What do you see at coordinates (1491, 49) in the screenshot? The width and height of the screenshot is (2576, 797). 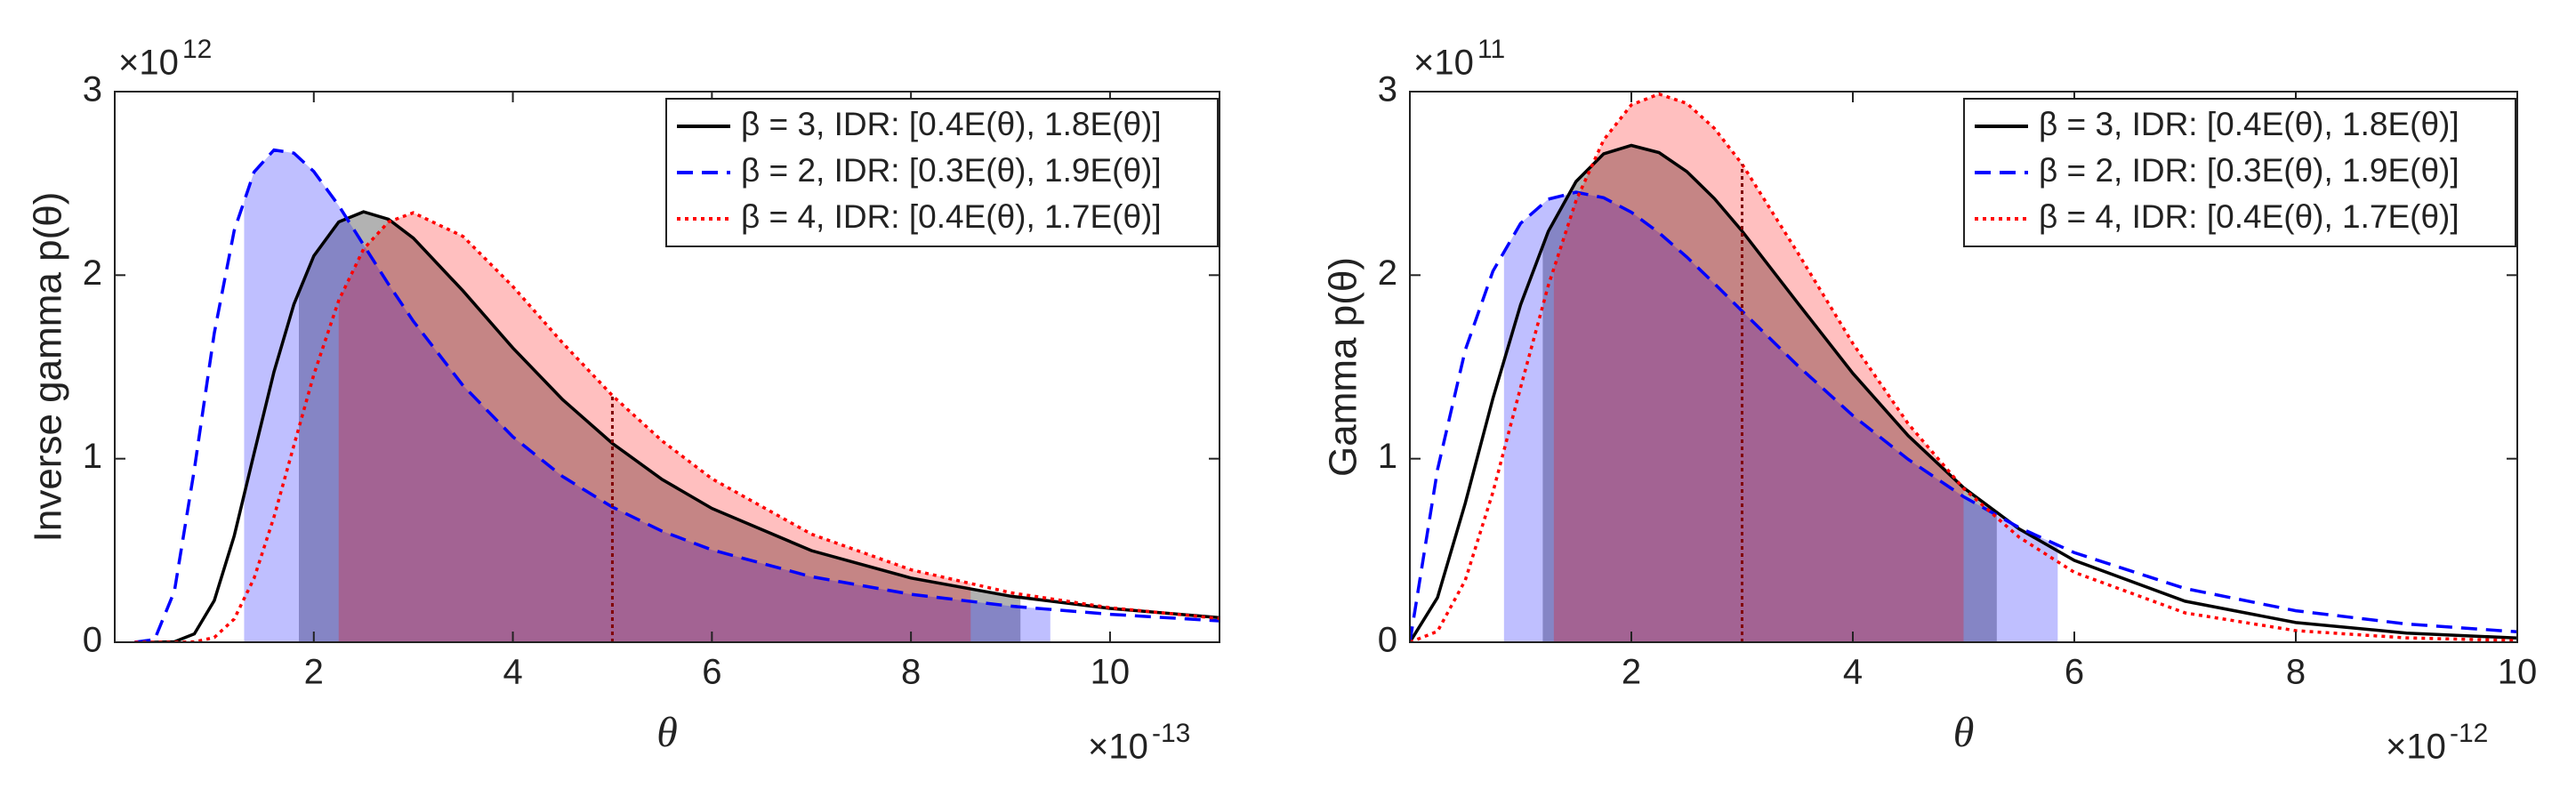 I see `y-multiplier-exponent: 11` at bounding box center [1491, 49].